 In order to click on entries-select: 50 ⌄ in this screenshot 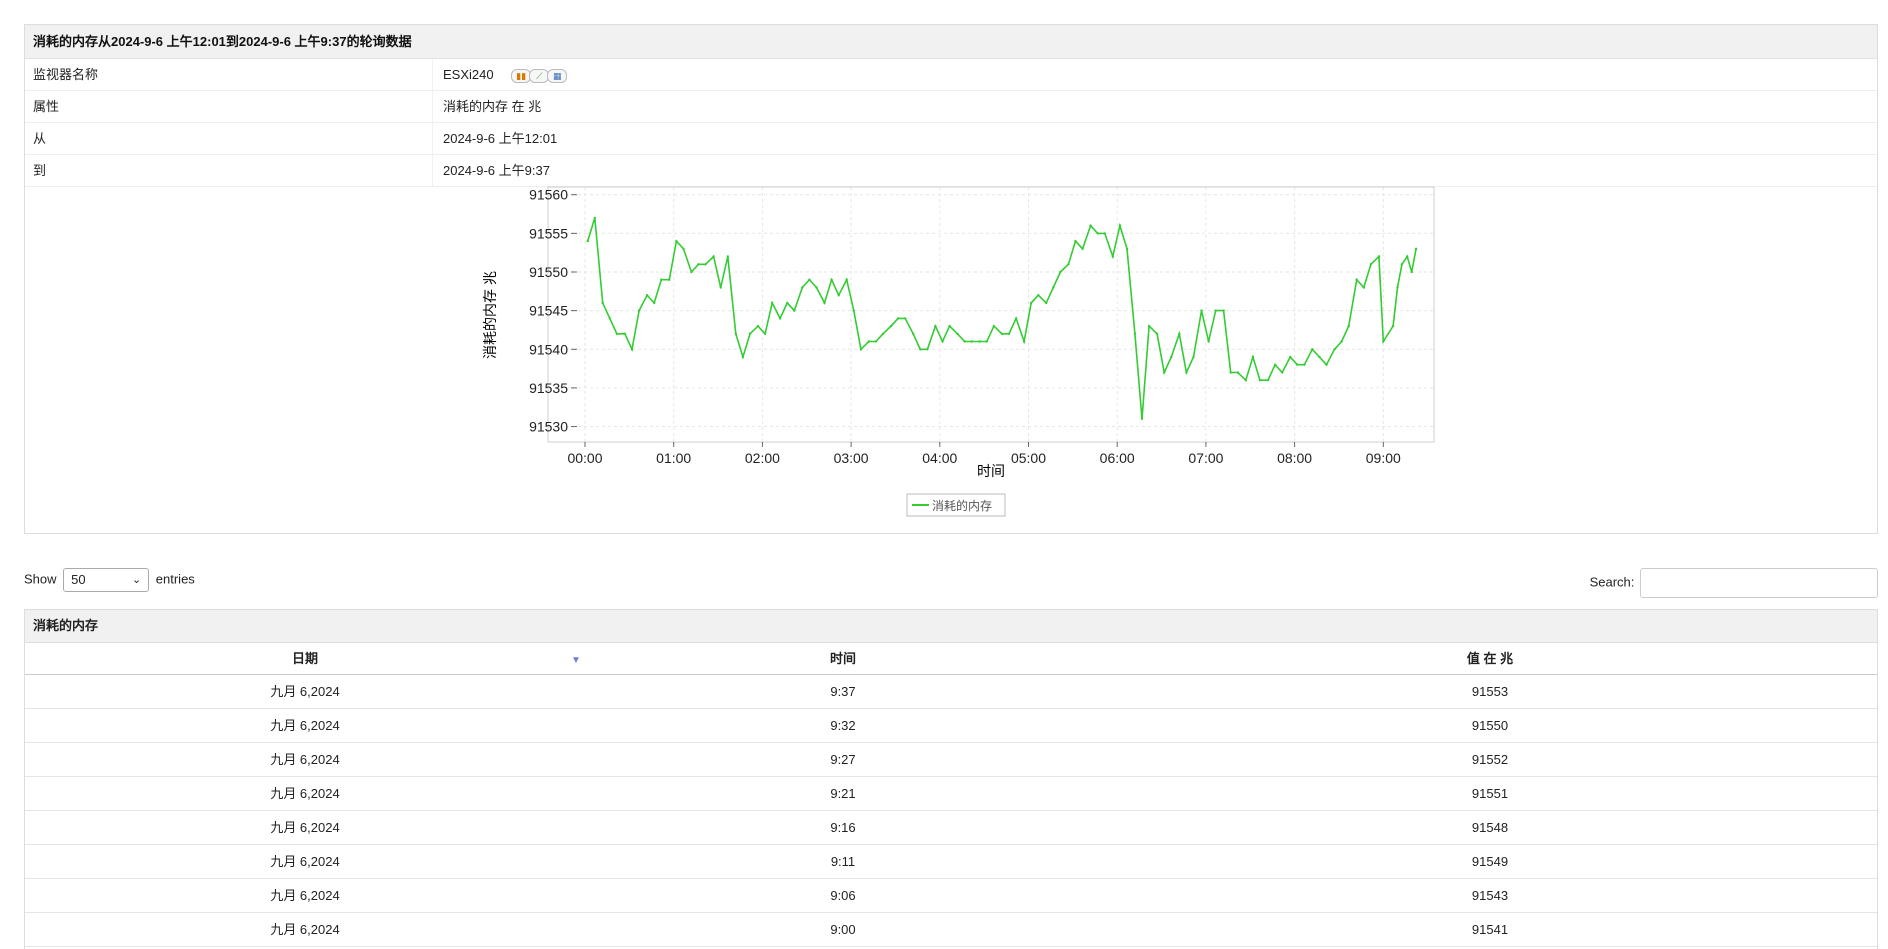, I will do `click(106, 580)`.